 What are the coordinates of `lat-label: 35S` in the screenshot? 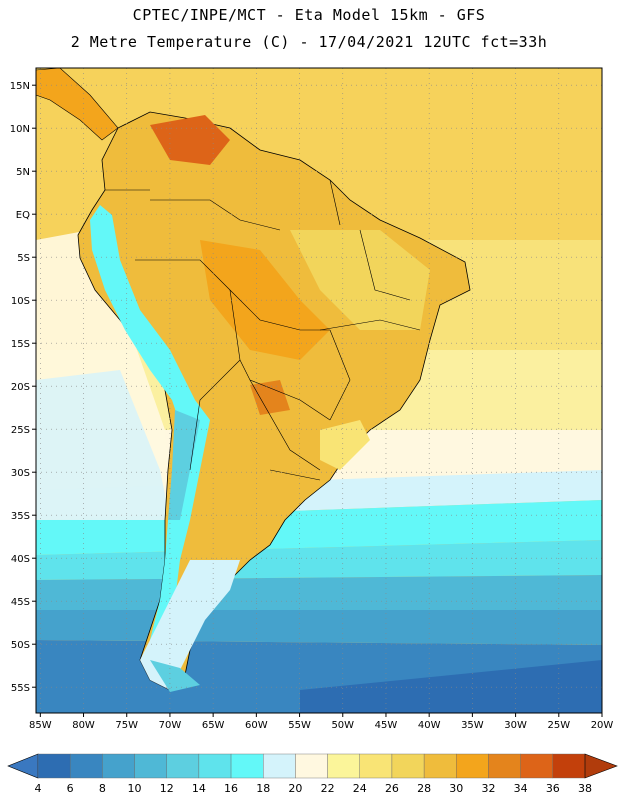 It's located at (20, 516).